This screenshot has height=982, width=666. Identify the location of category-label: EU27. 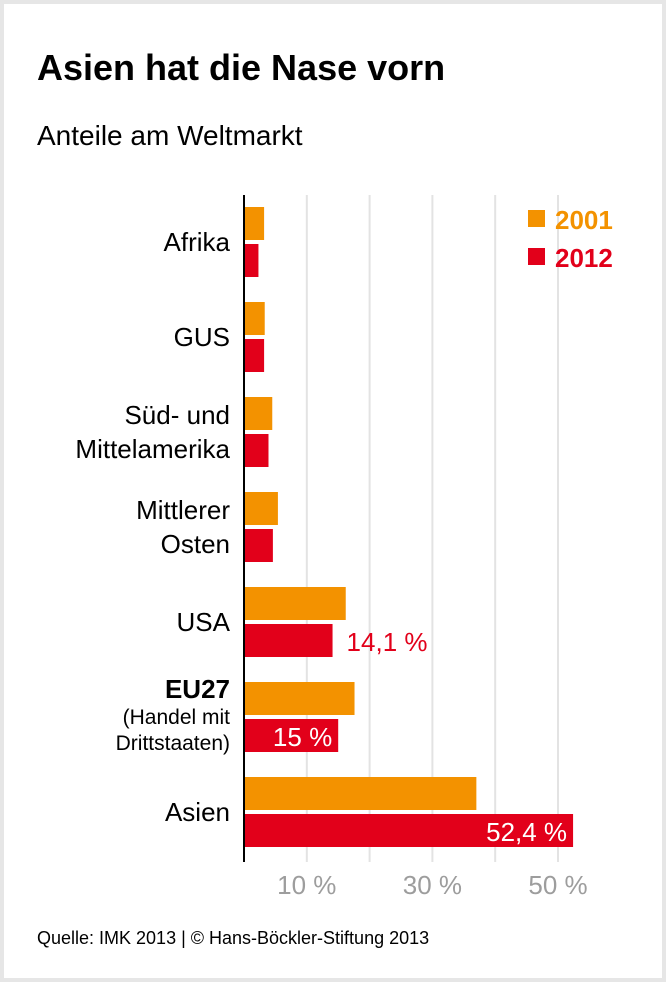
(197, 689).